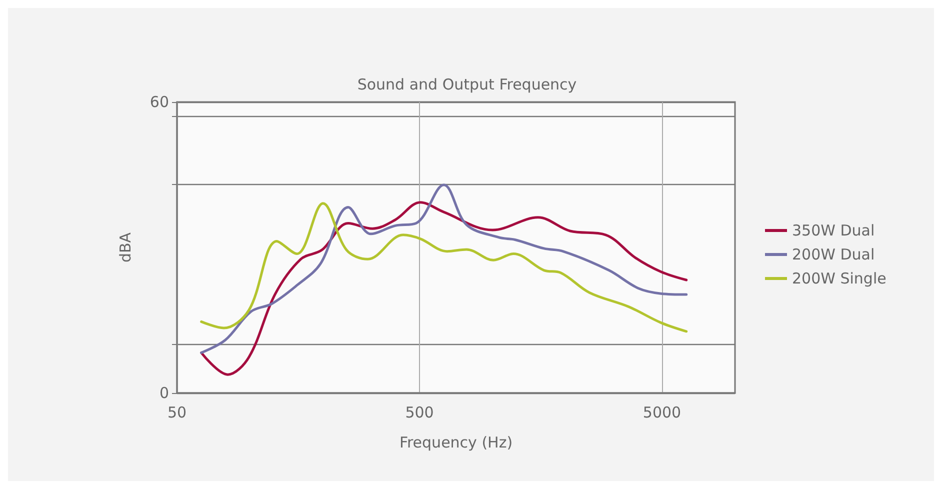 This screenshot has height=489, width=942. I want to click on y-tick-label: 60, so click(159, 102).